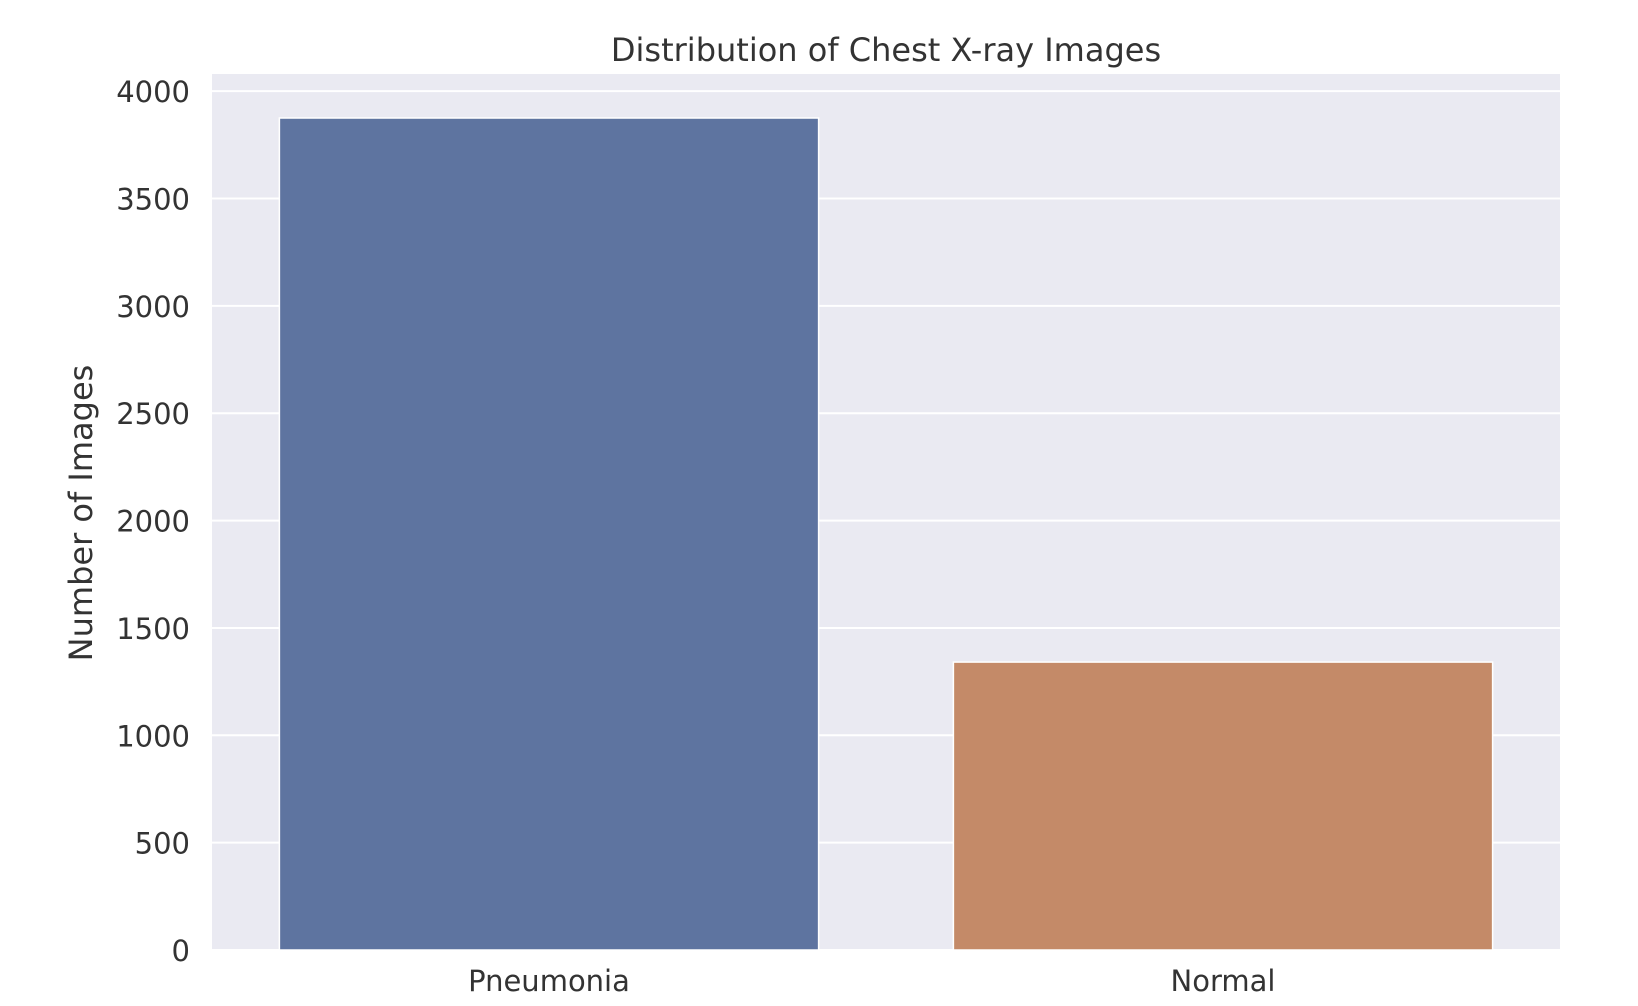 The height and width of the screenshot is (1006, 1638). I want to click on y-tick-label: 0, so click(181, 951).